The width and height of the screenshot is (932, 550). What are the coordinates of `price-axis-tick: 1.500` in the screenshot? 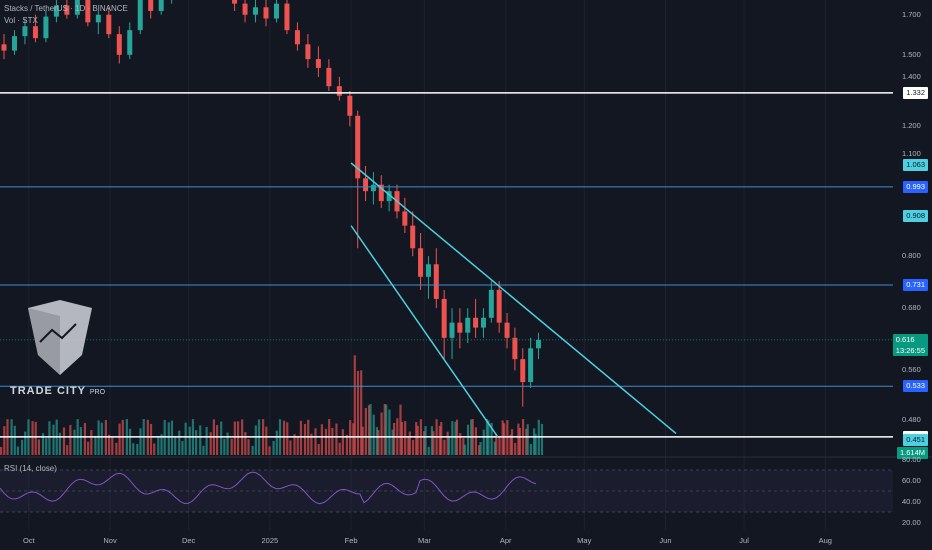 It's located at (911, 54).